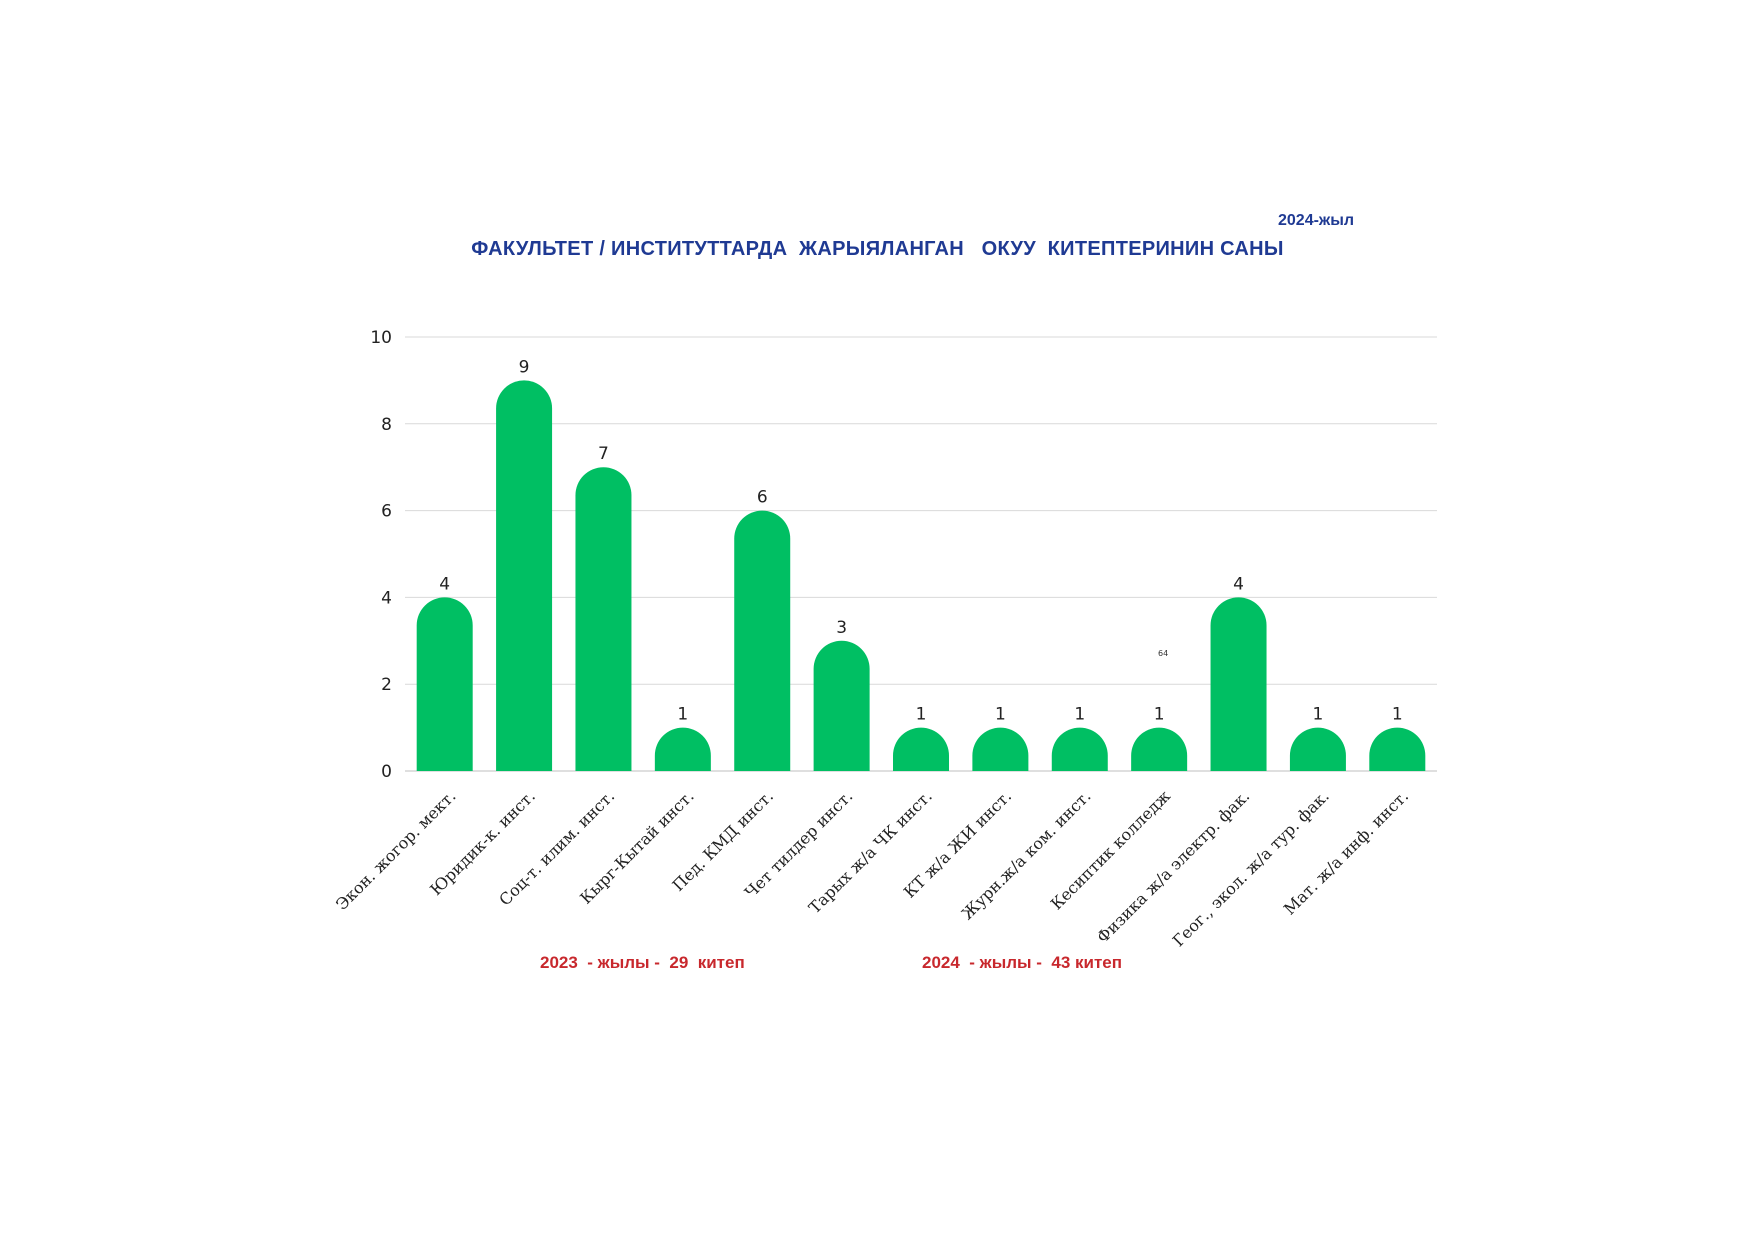  I want to click on y-tick-label: 2, so click(386, 685).